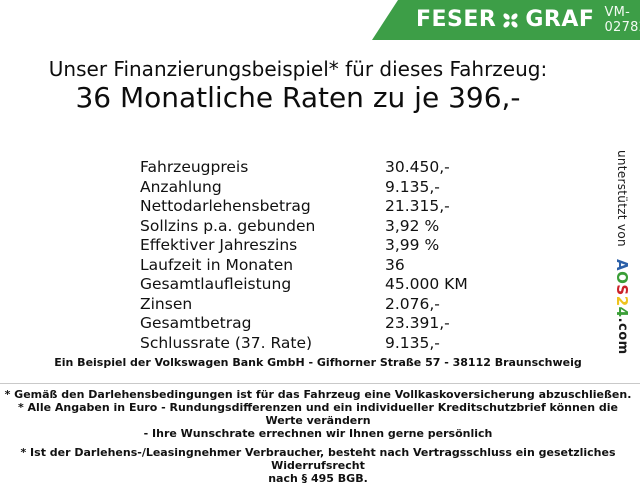 Image resolution: width=640 pixels, height=485 pixels. What do you see at coordinates (622, 301) in the screenshot?
I see `aos24-letter: 2` at bounding box center [622, 301].